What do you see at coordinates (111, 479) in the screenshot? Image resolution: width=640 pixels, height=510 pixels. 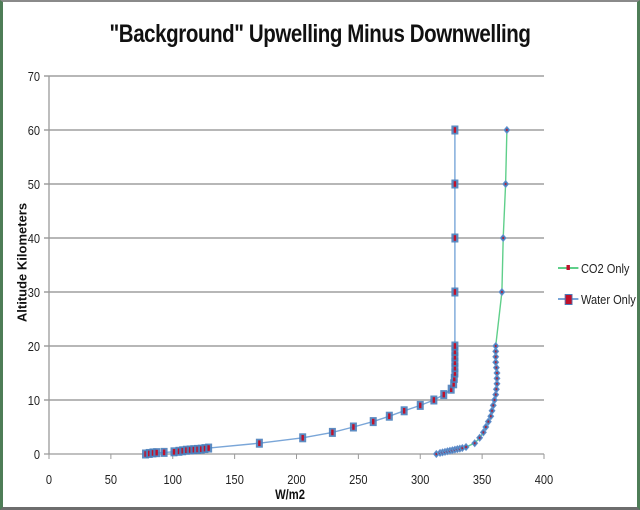 I see `x-tick-label: 50` at bounding box center [111, 479].